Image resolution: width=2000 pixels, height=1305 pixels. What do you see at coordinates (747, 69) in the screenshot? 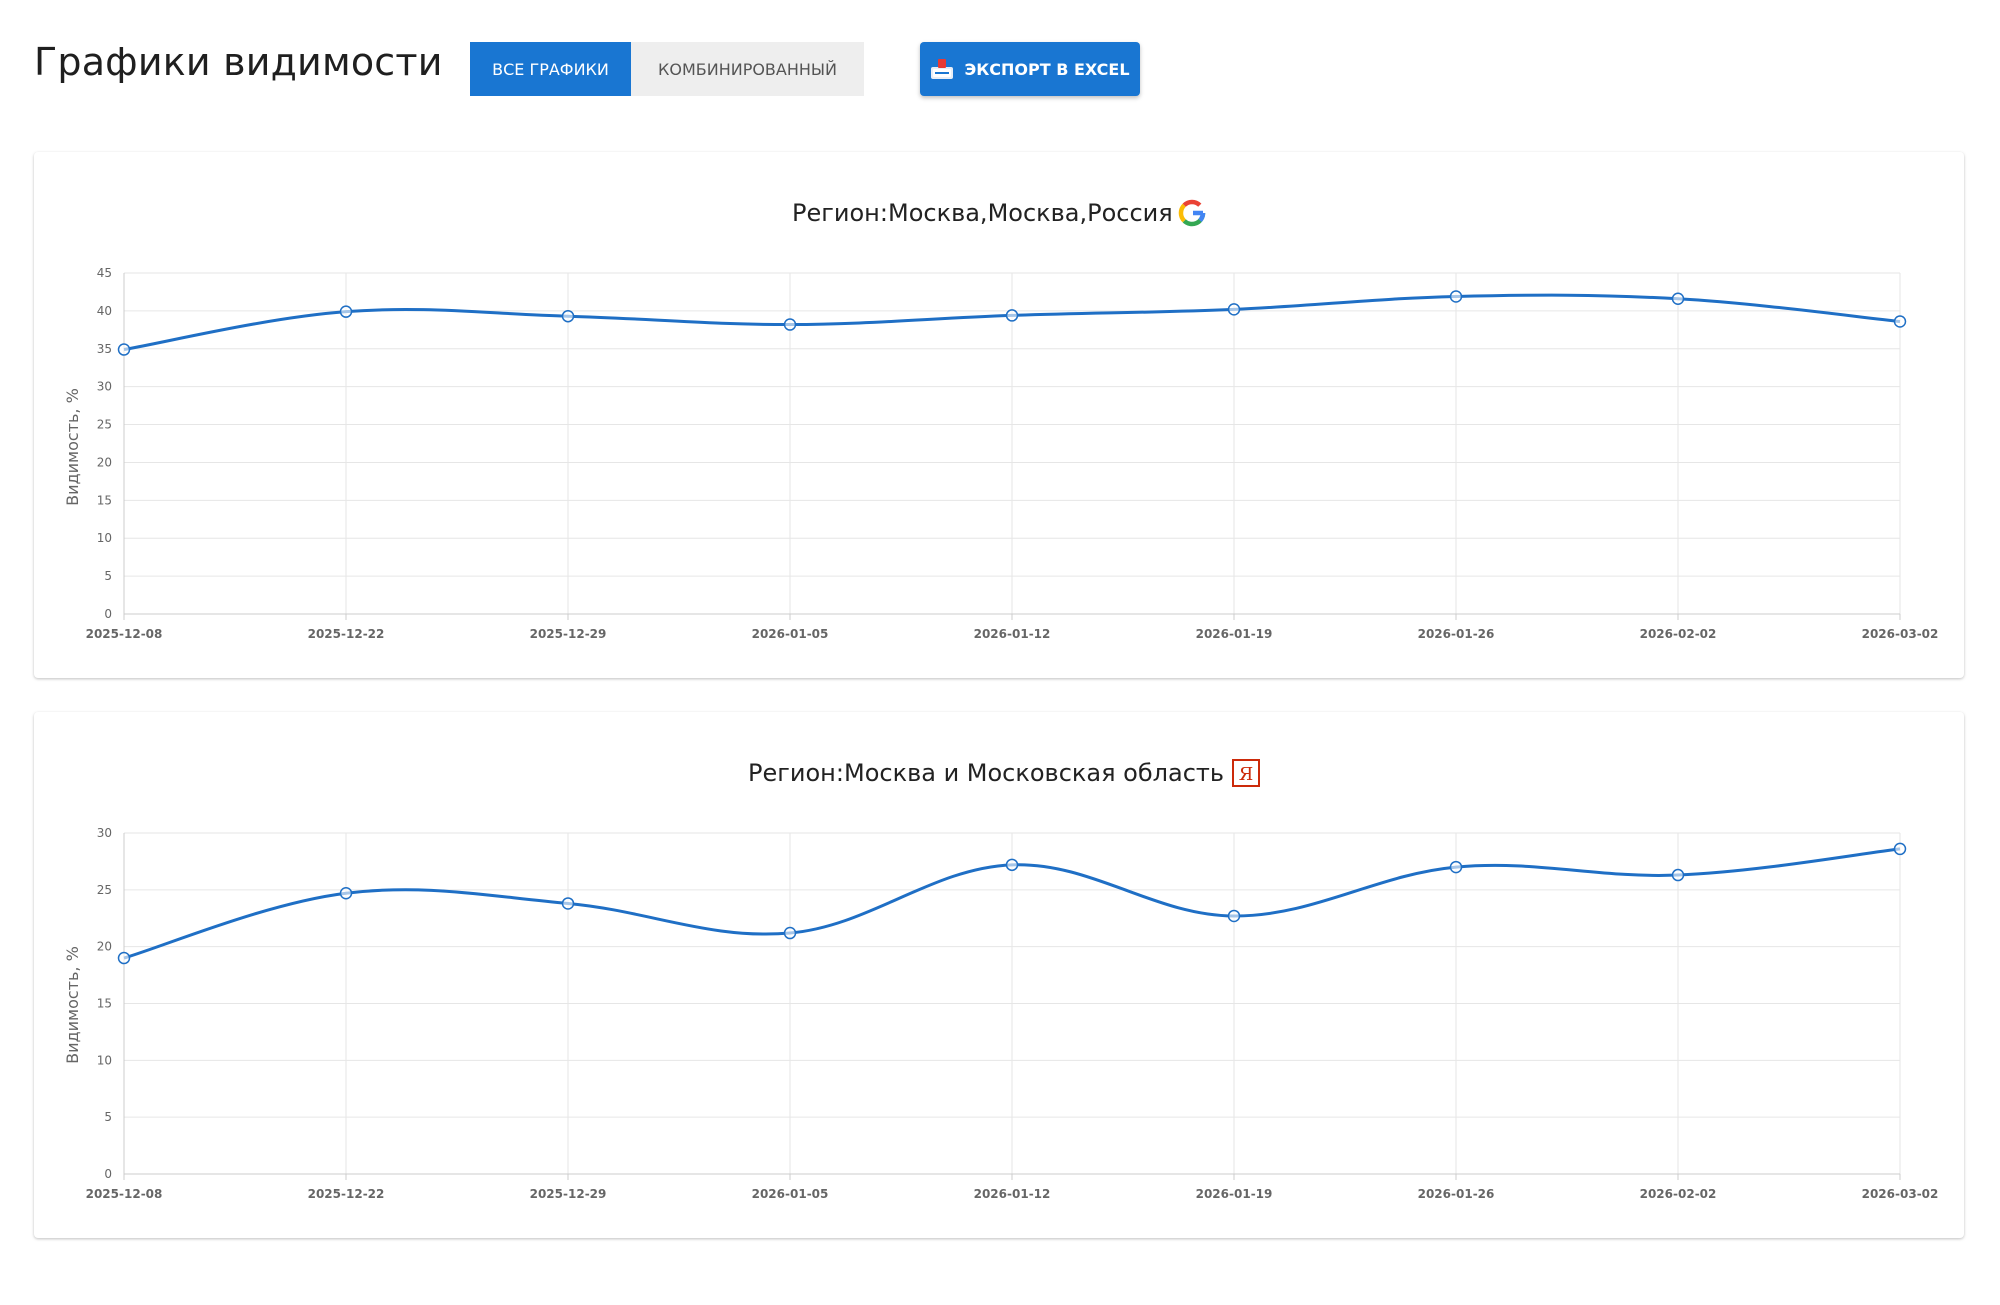
I see `tab-combined: Комбинированный` at bounding box center [747, 69].